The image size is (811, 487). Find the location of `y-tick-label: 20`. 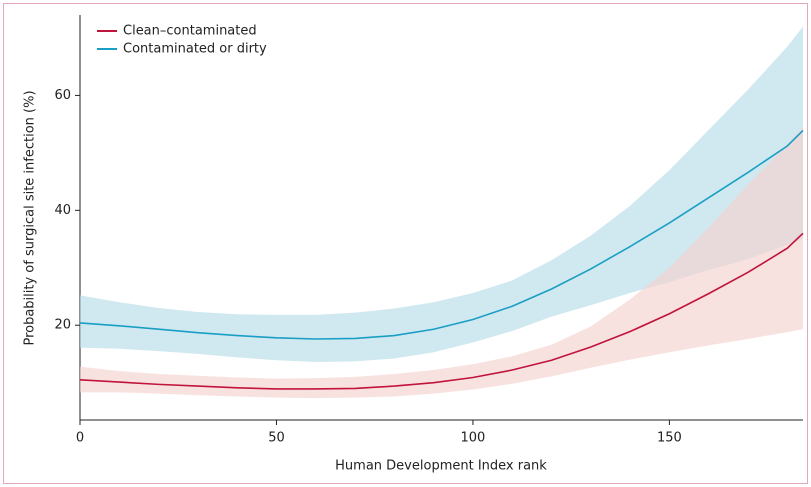

y-tick-label: 20 is located at coordinates (62, 325).